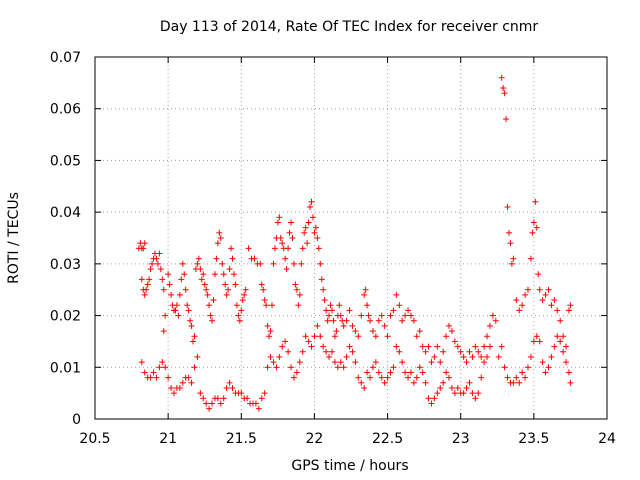 This screenshot has height=480, width=640. I want to click on x-axis-label: GPS time / hours, so click(349, 466).